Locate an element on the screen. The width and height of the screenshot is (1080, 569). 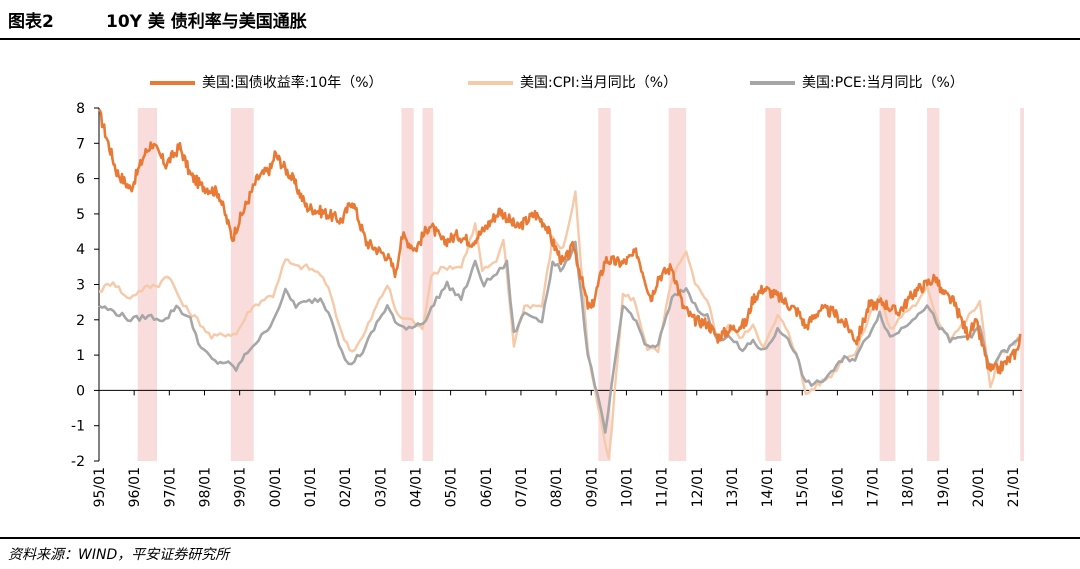
figure-header: 图表2 10Y 美 债利率与美国通胀 is located at coordinates (540, 20).